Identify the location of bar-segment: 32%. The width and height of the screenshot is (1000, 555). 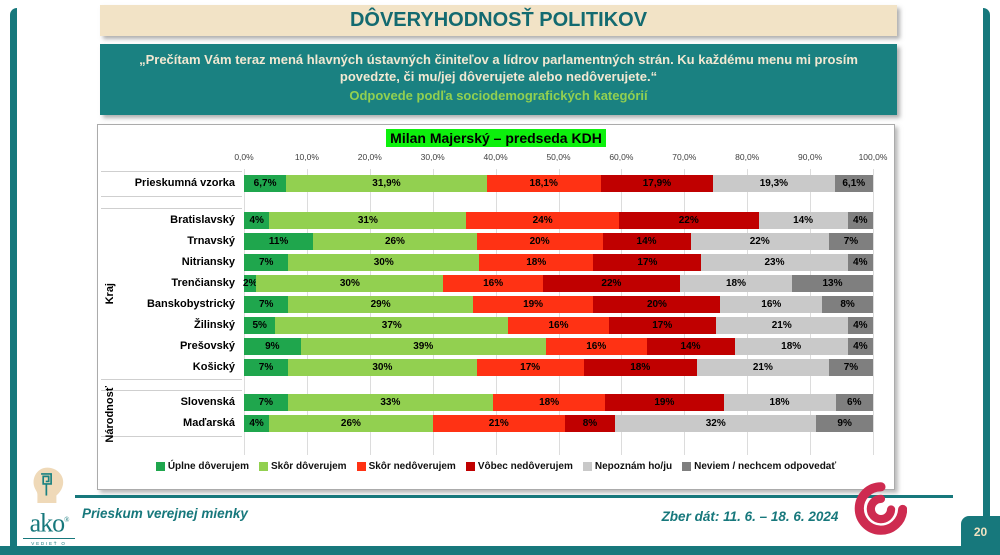
(716, 423).